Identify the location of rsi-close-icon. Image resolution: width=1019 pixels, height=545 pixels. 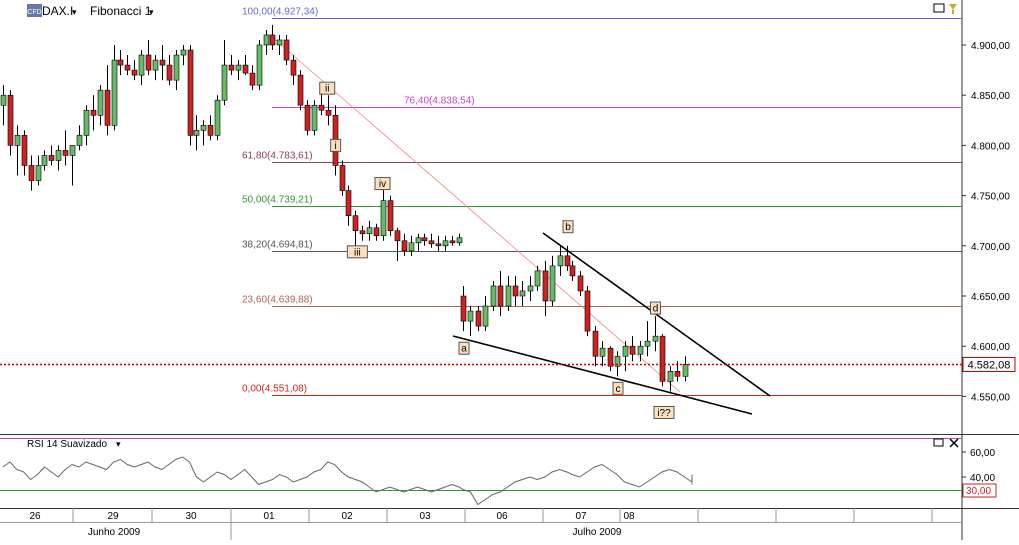
(954, 443).